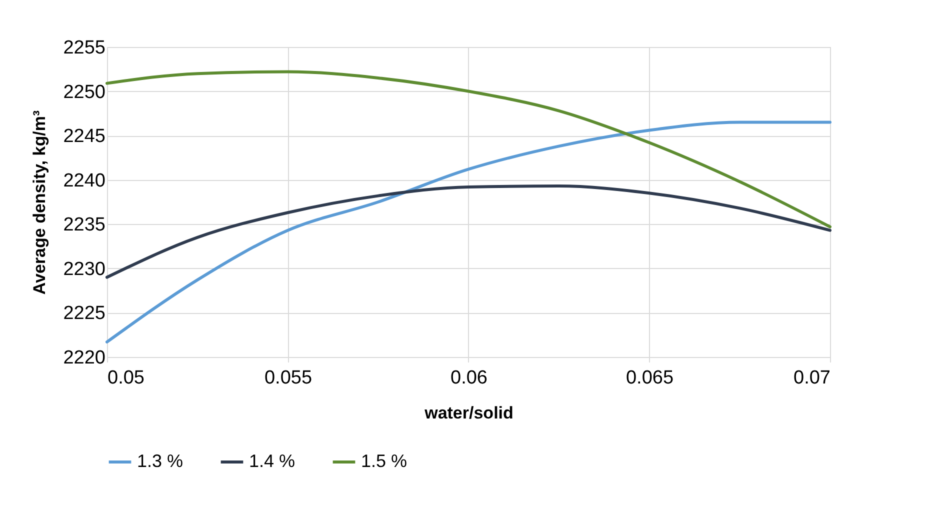 This screenshot has width=925, height=532. Describe the element at coordinates (84, 137) in the screenshot. I see `y-tick-label: 2245` at that location.